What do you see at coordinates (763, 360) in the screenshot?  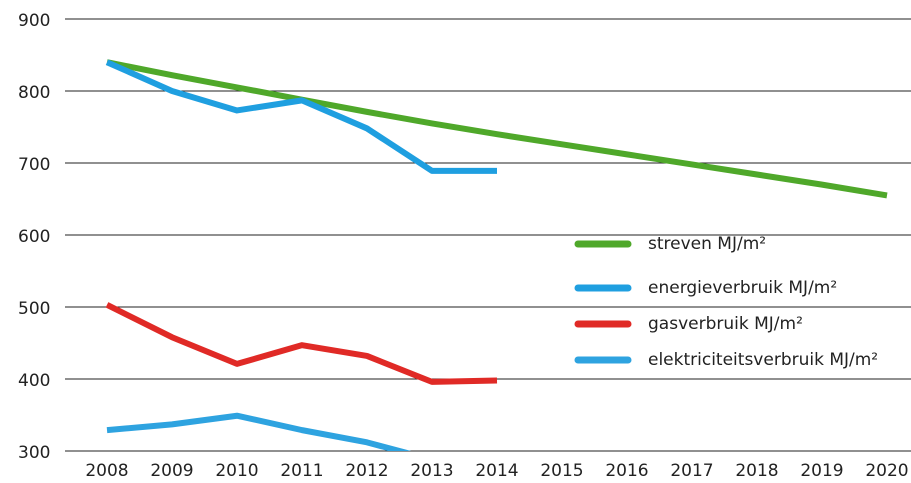 I see `legend-label: elektriciteitsverbruik MJ/m²` at bounding box center [763, 360].